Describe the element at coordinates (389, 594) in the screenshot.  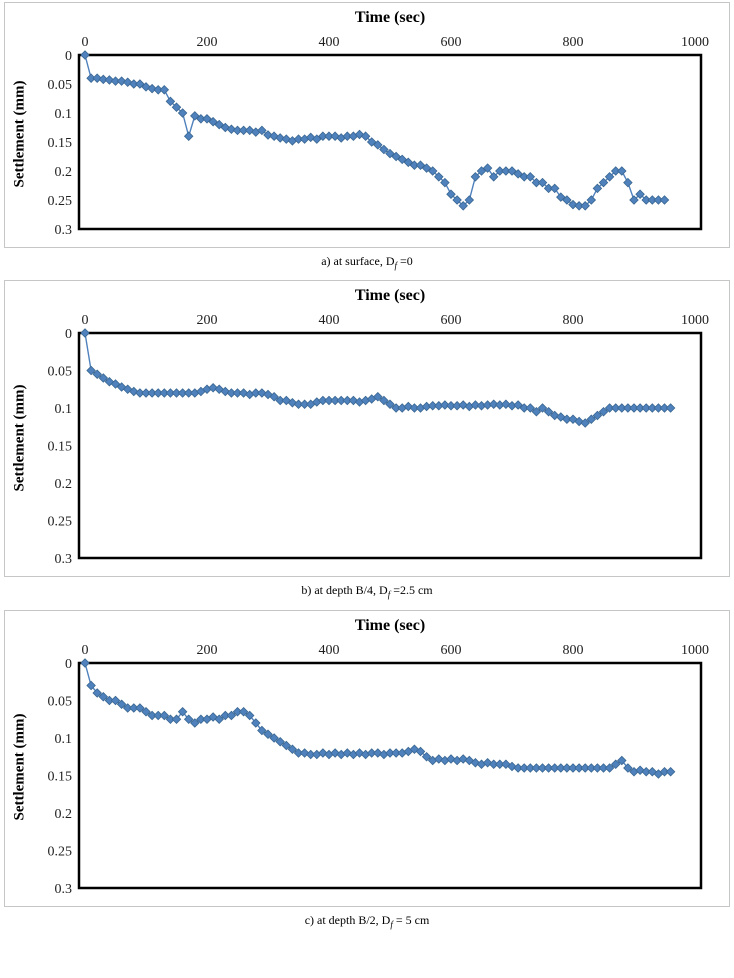
I see `caption-b-subscript: f` at that location.